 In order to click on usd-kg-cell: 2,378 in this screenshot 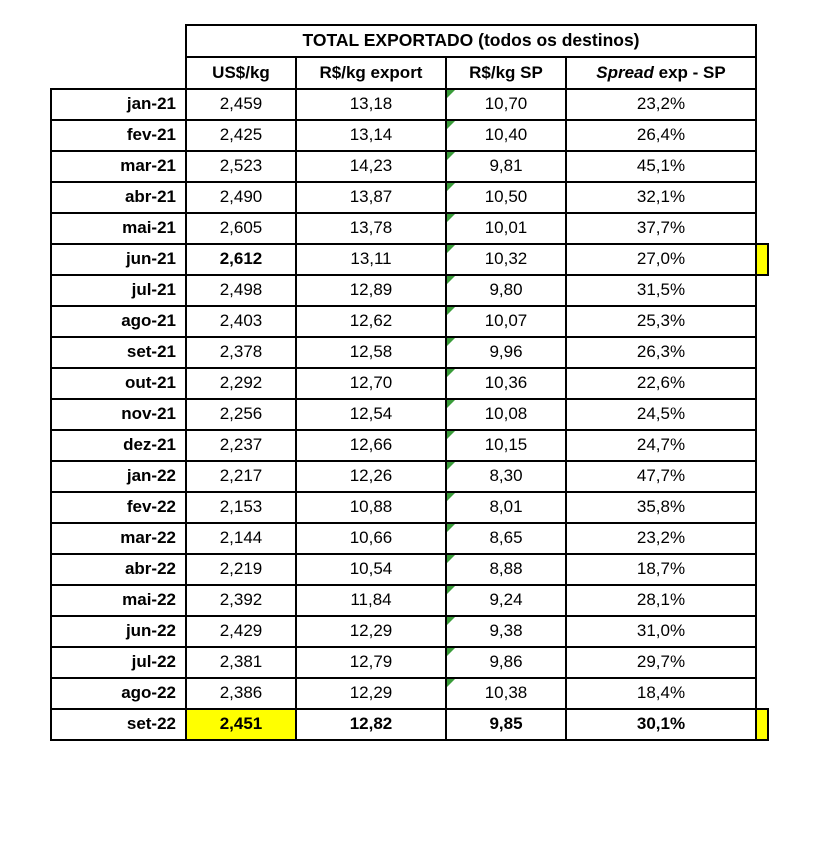, I will do `click(241, 352)`.